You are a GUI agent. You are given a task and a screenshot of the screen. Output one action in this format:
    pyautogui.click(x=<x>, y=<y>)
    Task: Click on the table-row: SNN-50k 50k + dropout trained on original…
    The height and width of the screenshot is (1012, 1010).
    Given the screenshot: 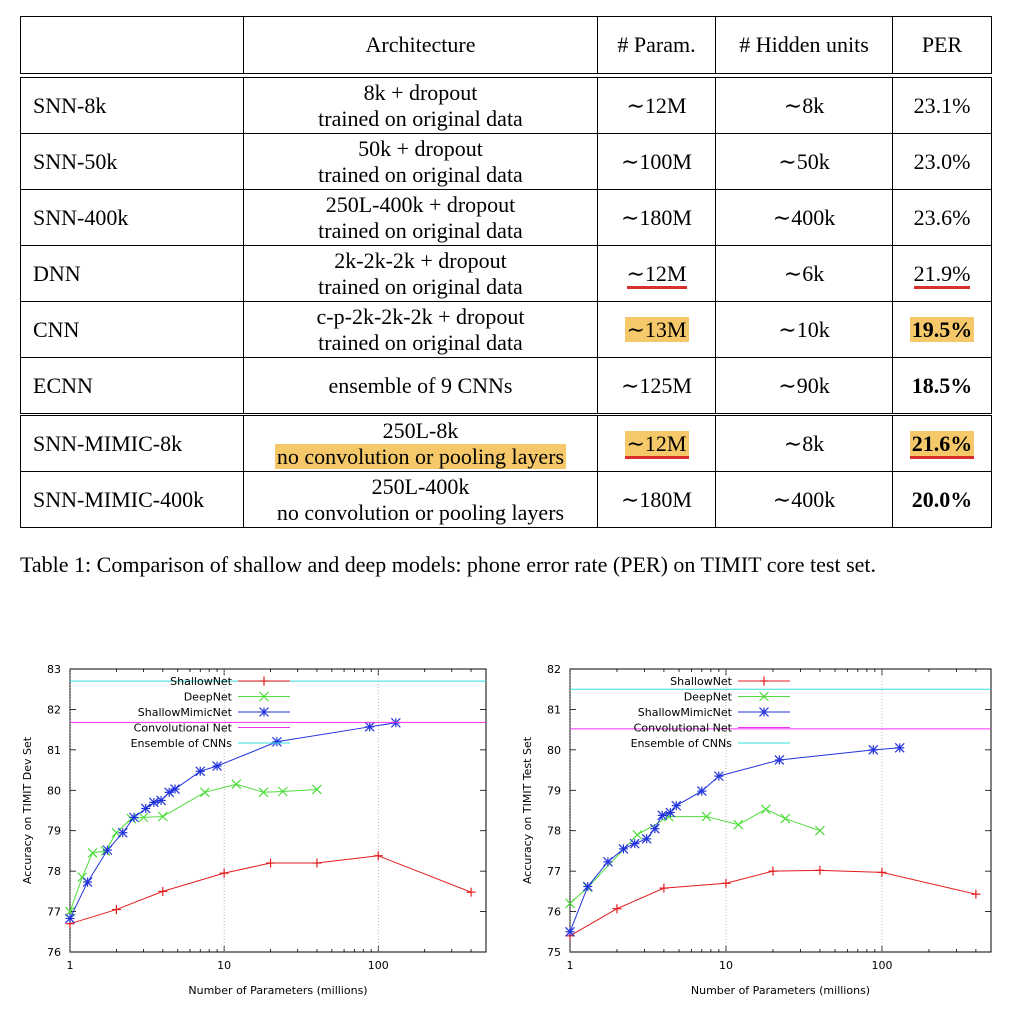 What is the action you would take?
    pyautogui.click(x=506, y=161)
    